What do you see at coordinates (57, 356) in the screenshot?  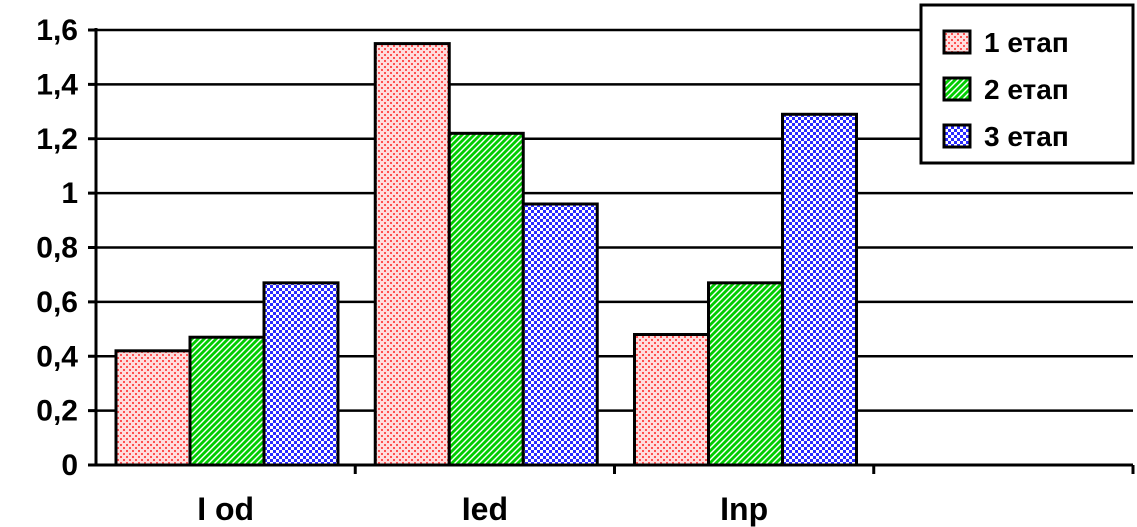 I see `y-tick-label: 0,4` at bounding box center [57, 356].